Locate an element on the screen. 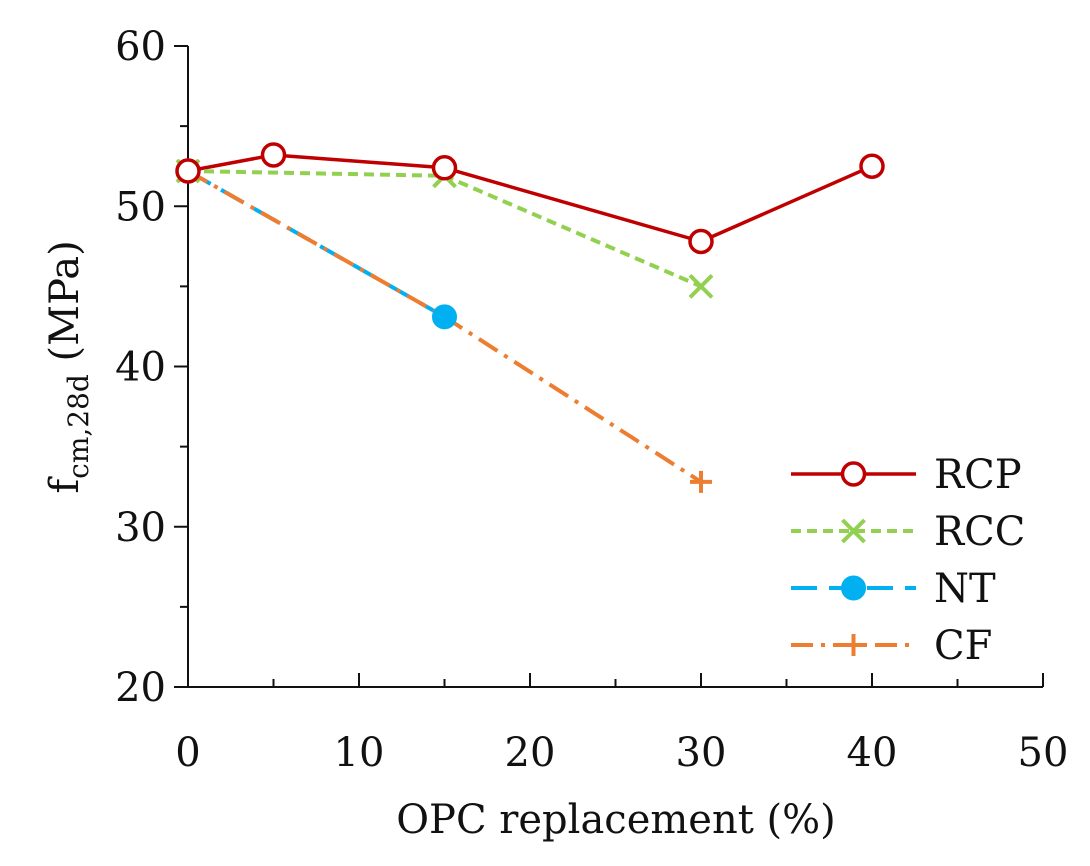 The width and height of the screenshot is (1090, 866). legend-marker-nt is located at coordinates (853, 588).